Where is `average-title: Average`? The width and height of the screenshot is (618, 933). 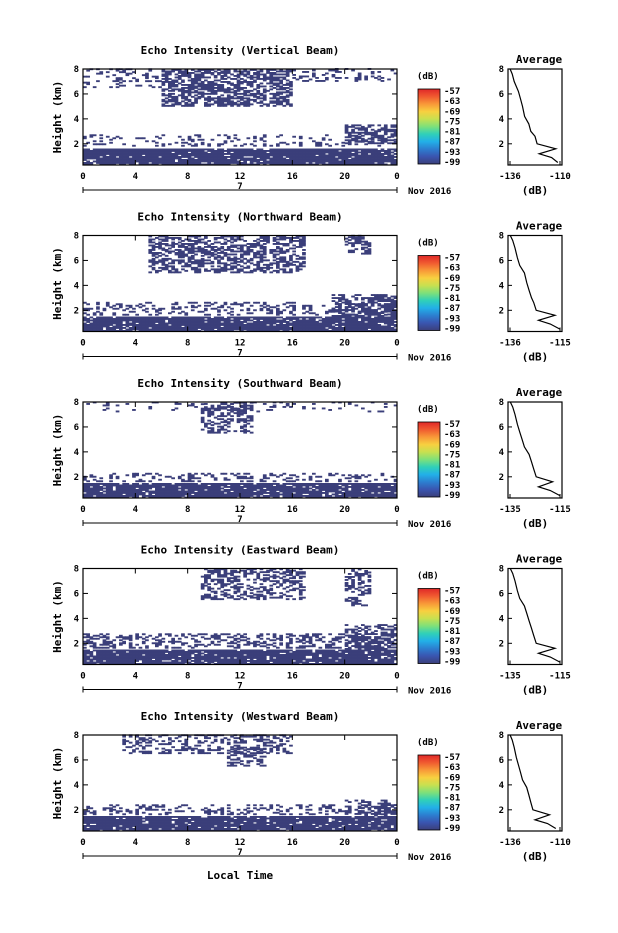 average-title: Average is located at coordinates (539, 59).